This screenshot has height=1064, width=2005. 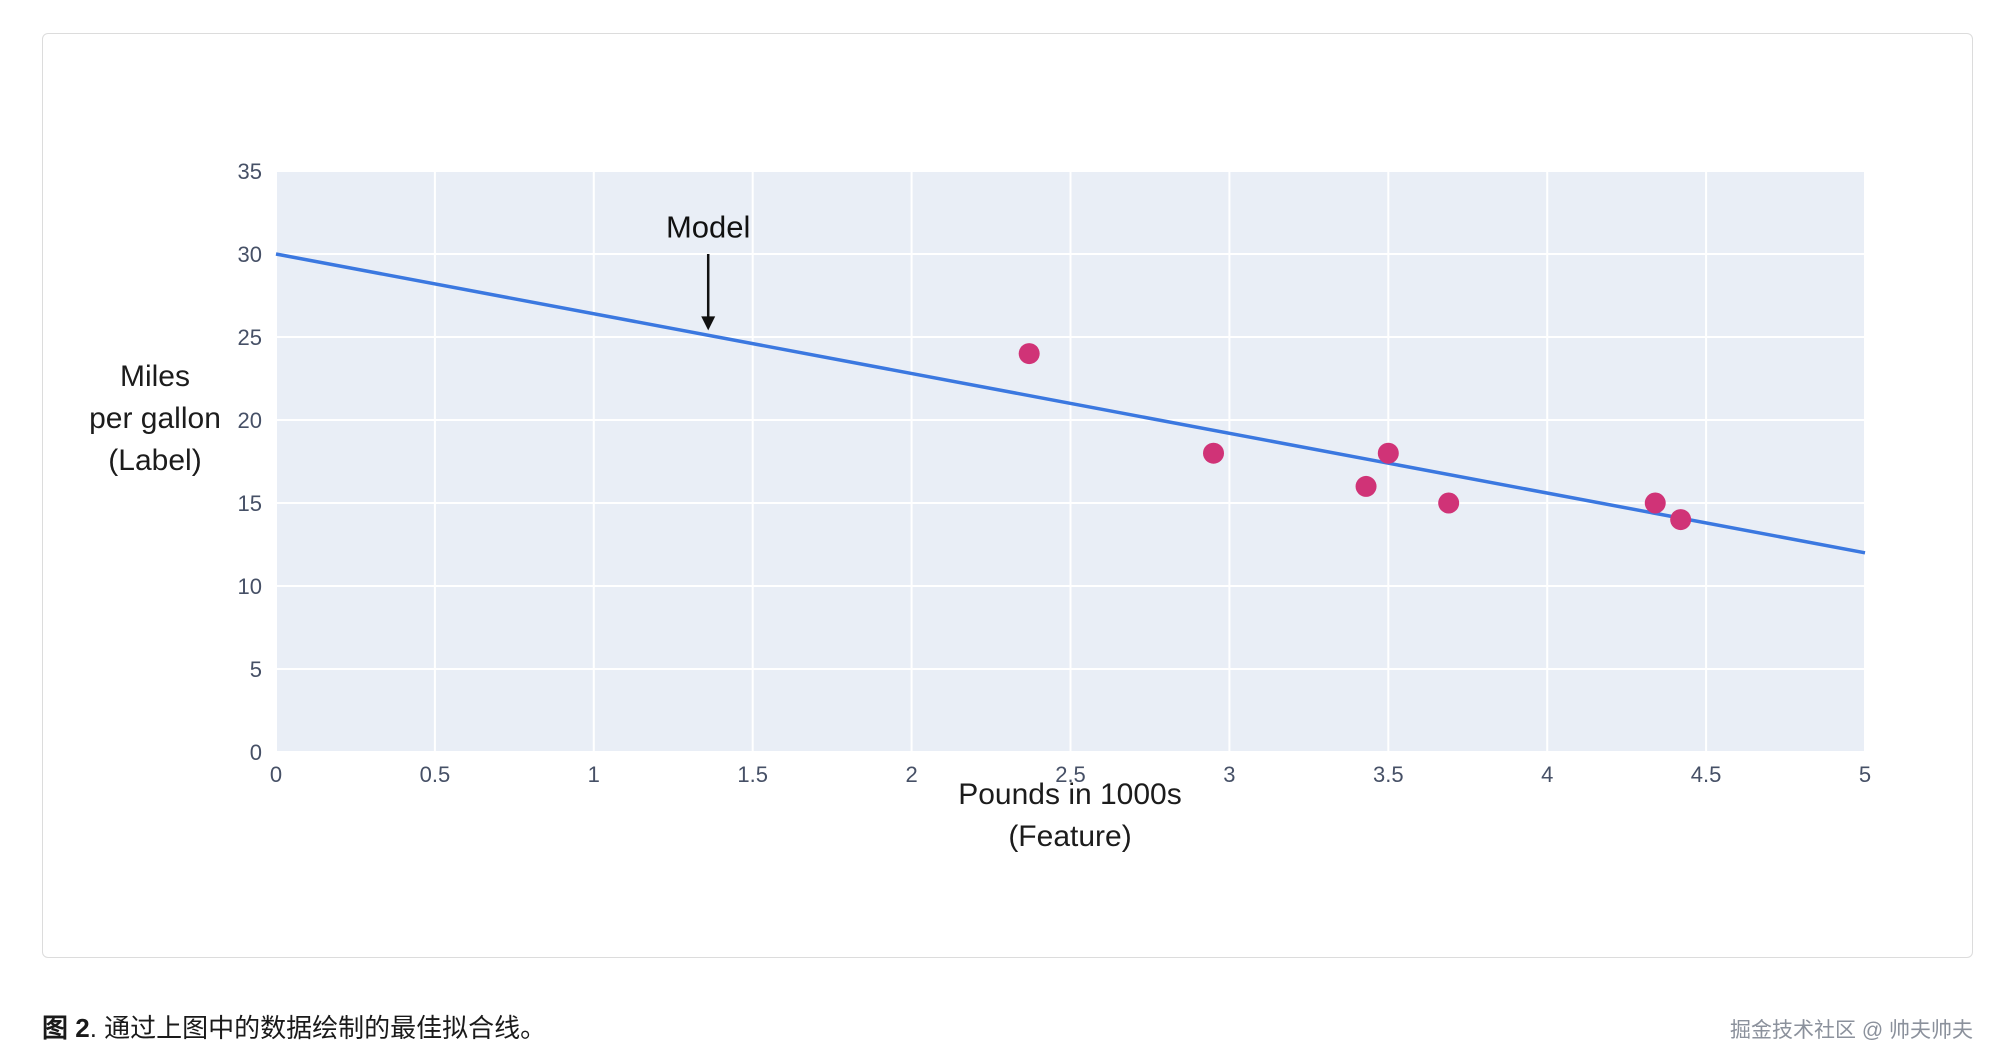 I want to click on y-tick-label: 5, so click(x=256, y=669).